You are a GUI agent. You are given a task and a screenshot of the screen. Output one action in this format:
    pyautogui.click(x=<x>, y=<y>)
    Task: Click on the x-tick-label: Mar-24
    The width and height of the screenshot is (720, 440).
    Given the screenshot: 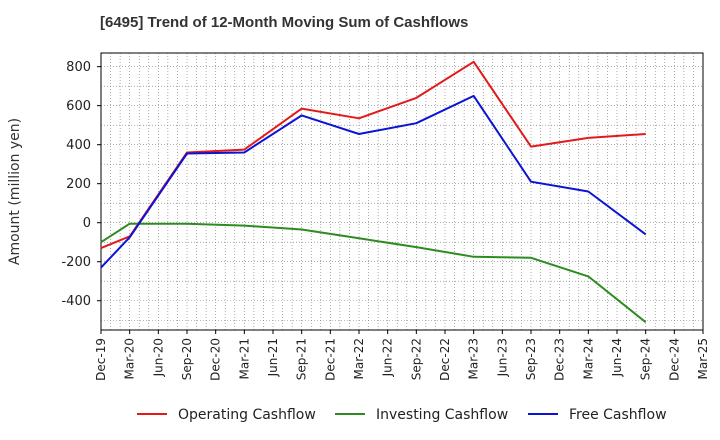 What is the action you would take?
    pyautogui.click(x=588, y=358)
    